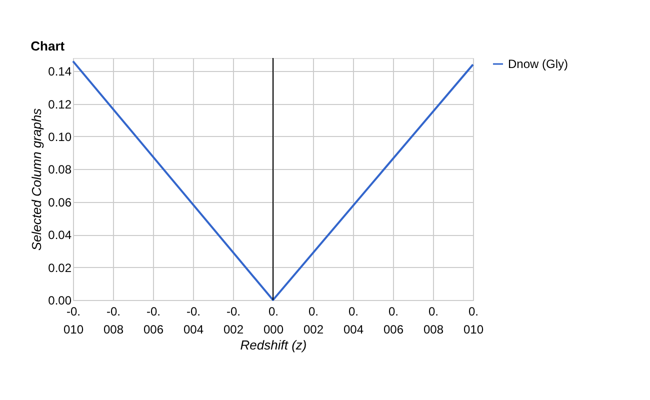 The image size is (650, 400). Describe the element at coordinates (313, 320) in the screenshot. I see `x-tick-label: 0.002` at that location.